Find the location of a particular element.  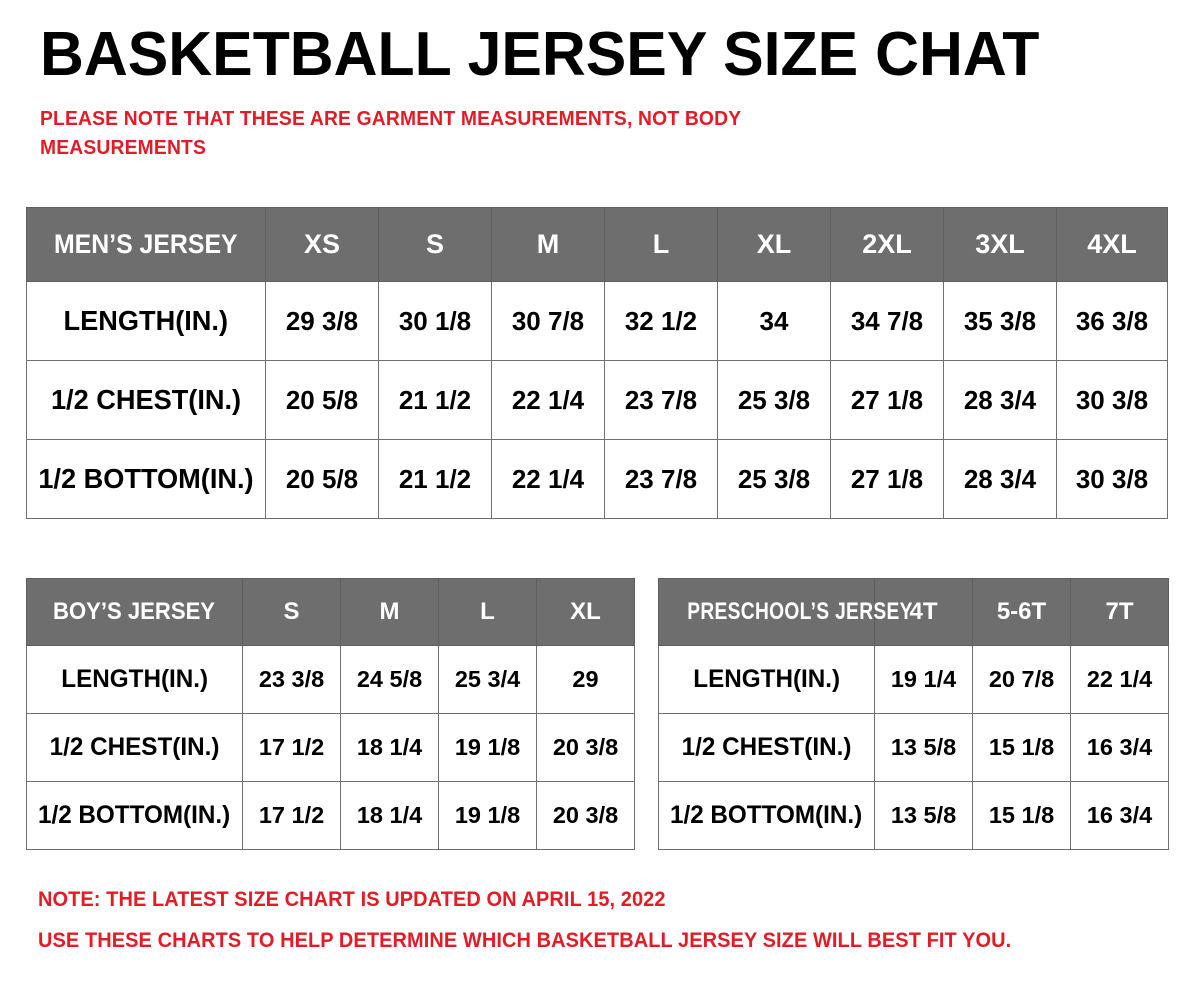

measurement-cell: 30 7/8 is located at coordinates (548, 321).